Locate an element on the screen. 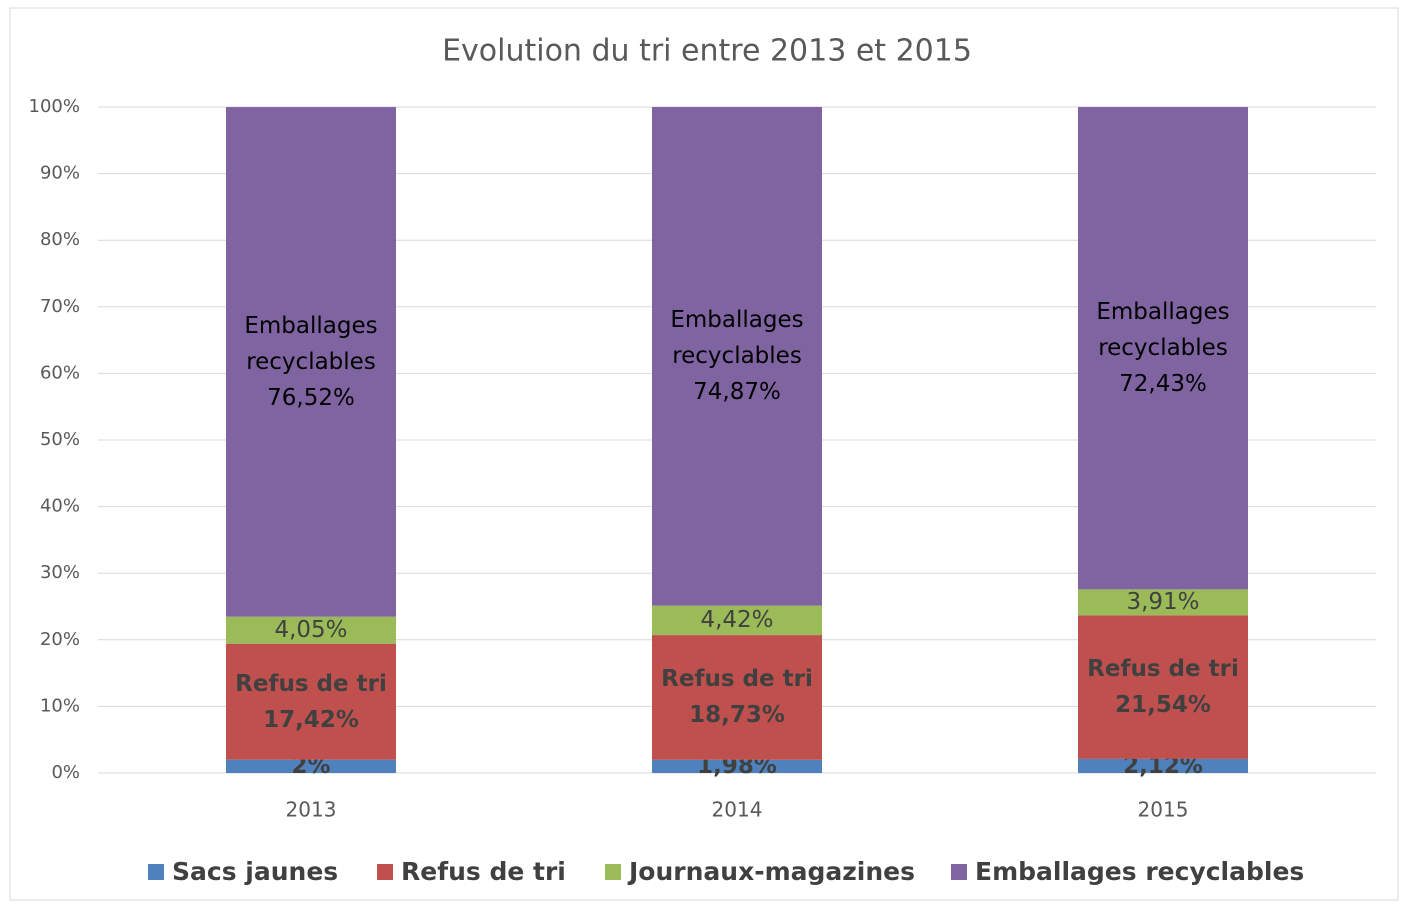  data-label-box: 4,42% is located at coordinates (737, 620).